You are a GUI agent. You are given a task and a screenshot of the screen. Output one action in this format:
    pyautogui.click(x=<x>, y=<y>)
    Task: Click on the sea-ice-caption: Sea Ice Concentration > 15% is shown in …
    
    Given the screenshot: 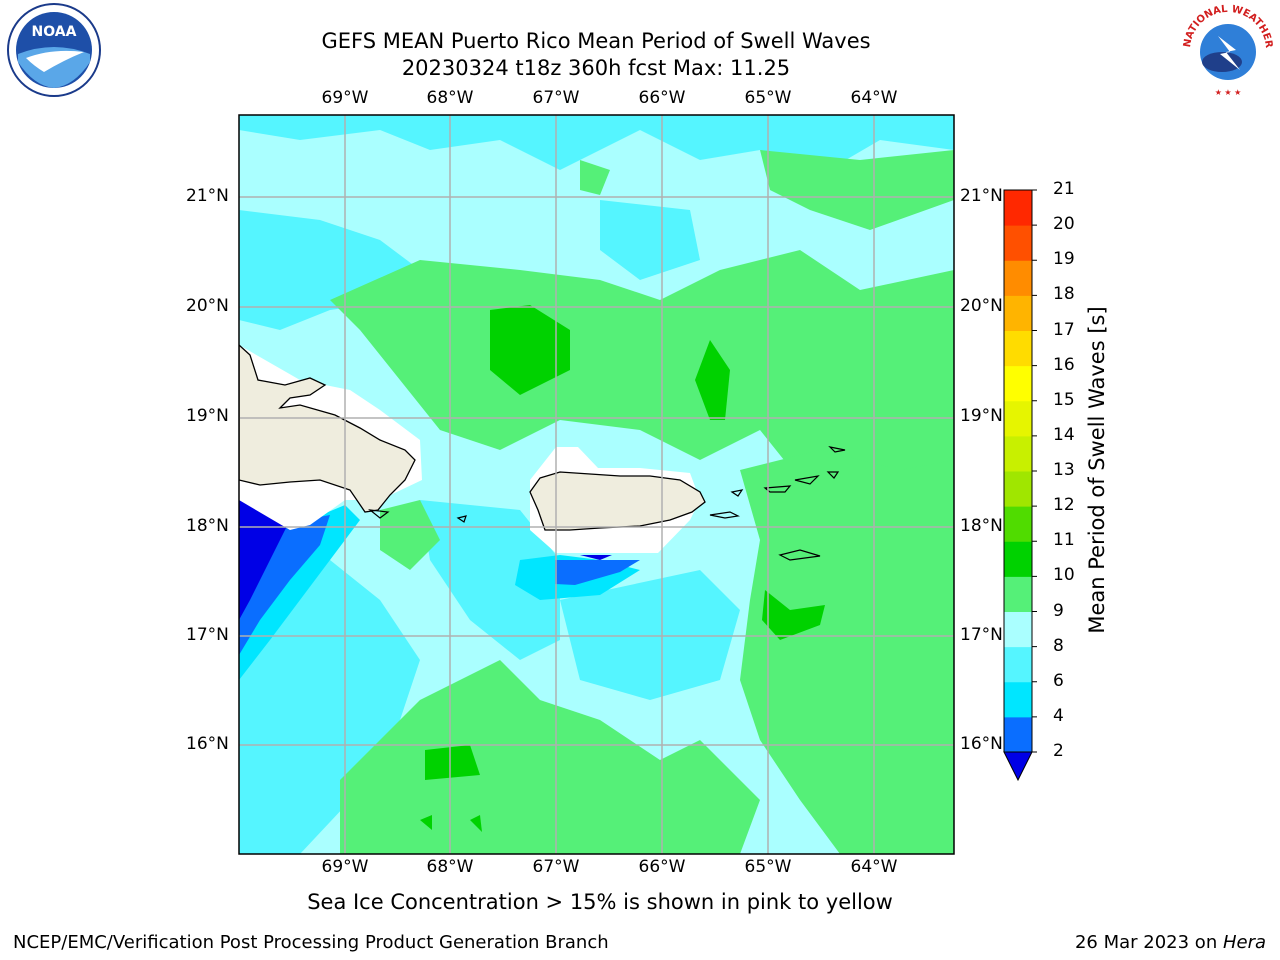 What is the action you would take?
    pyautogui.click(x=600, y=902)
    